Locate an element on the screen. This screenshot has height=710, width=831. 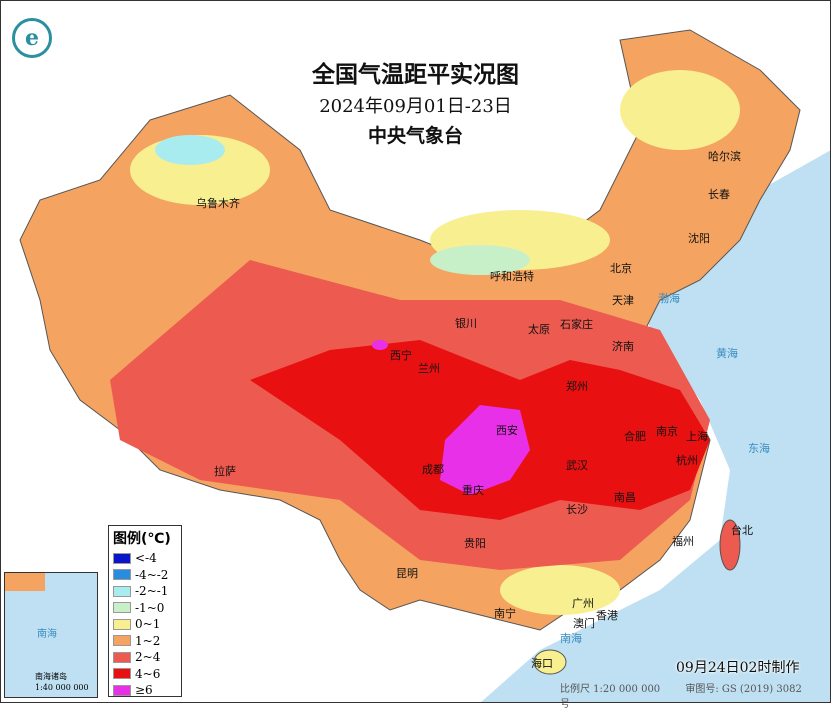
legend-item: -2~-1 is located at coordinates (145, 591).